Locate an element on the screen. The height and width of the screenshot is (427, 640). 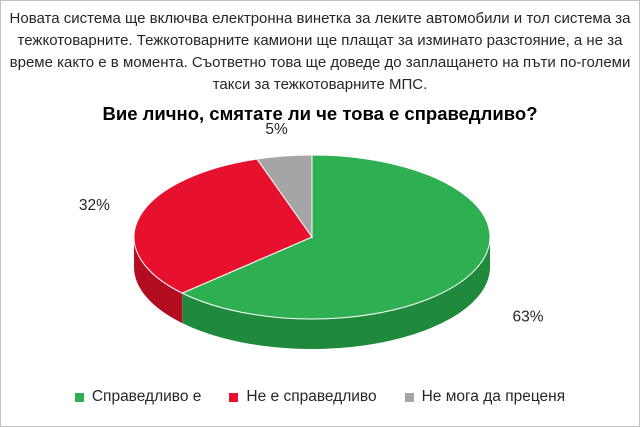
legend-item-undecided: Не мога да преценя is located at coordinates (485, 397).